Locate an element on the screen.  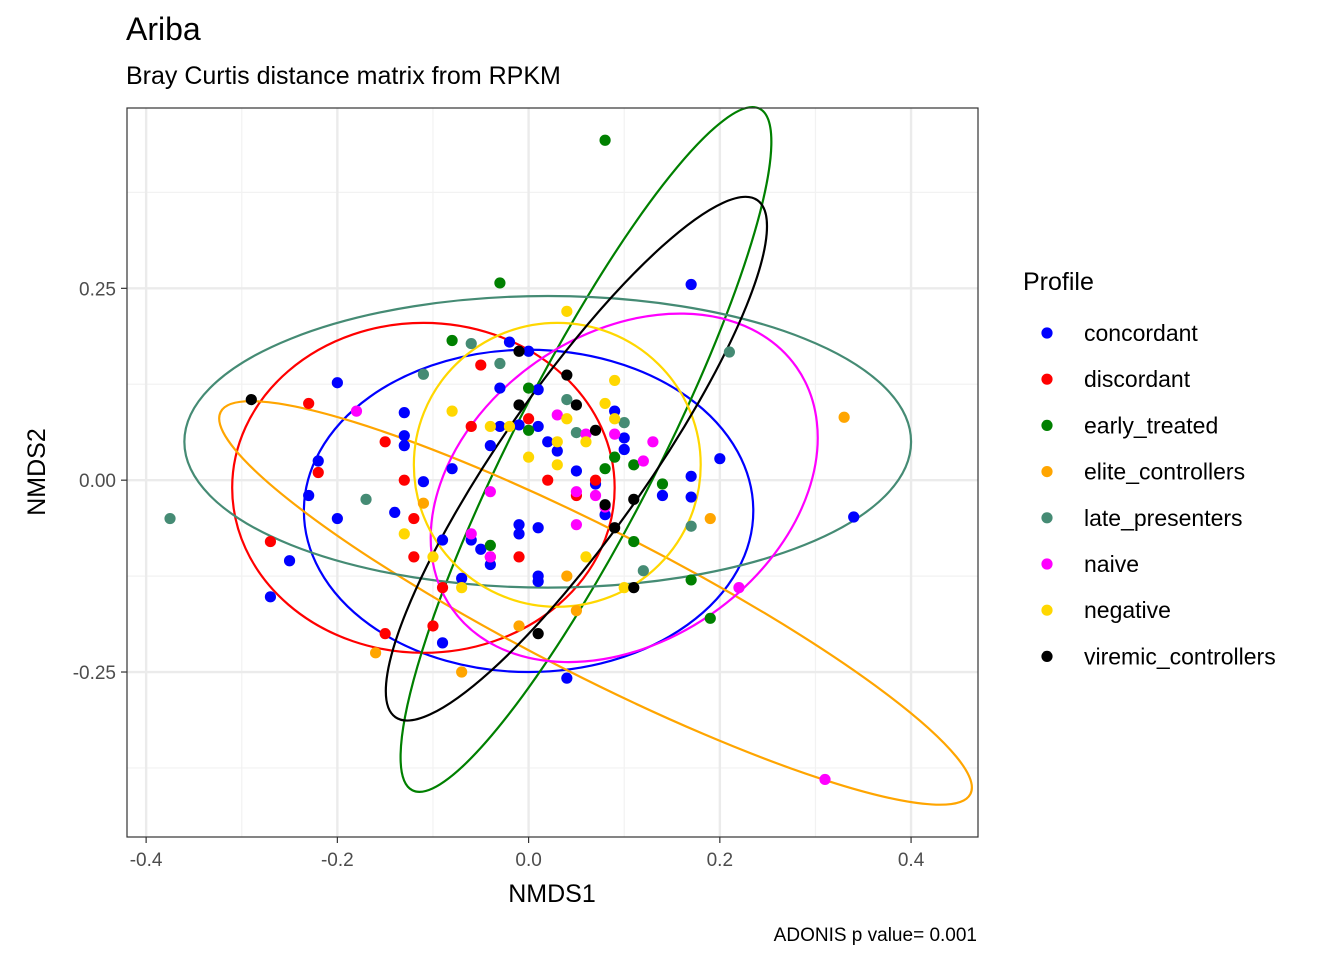
y-tick-label: 0.25 is located at coordinates (97, 289).